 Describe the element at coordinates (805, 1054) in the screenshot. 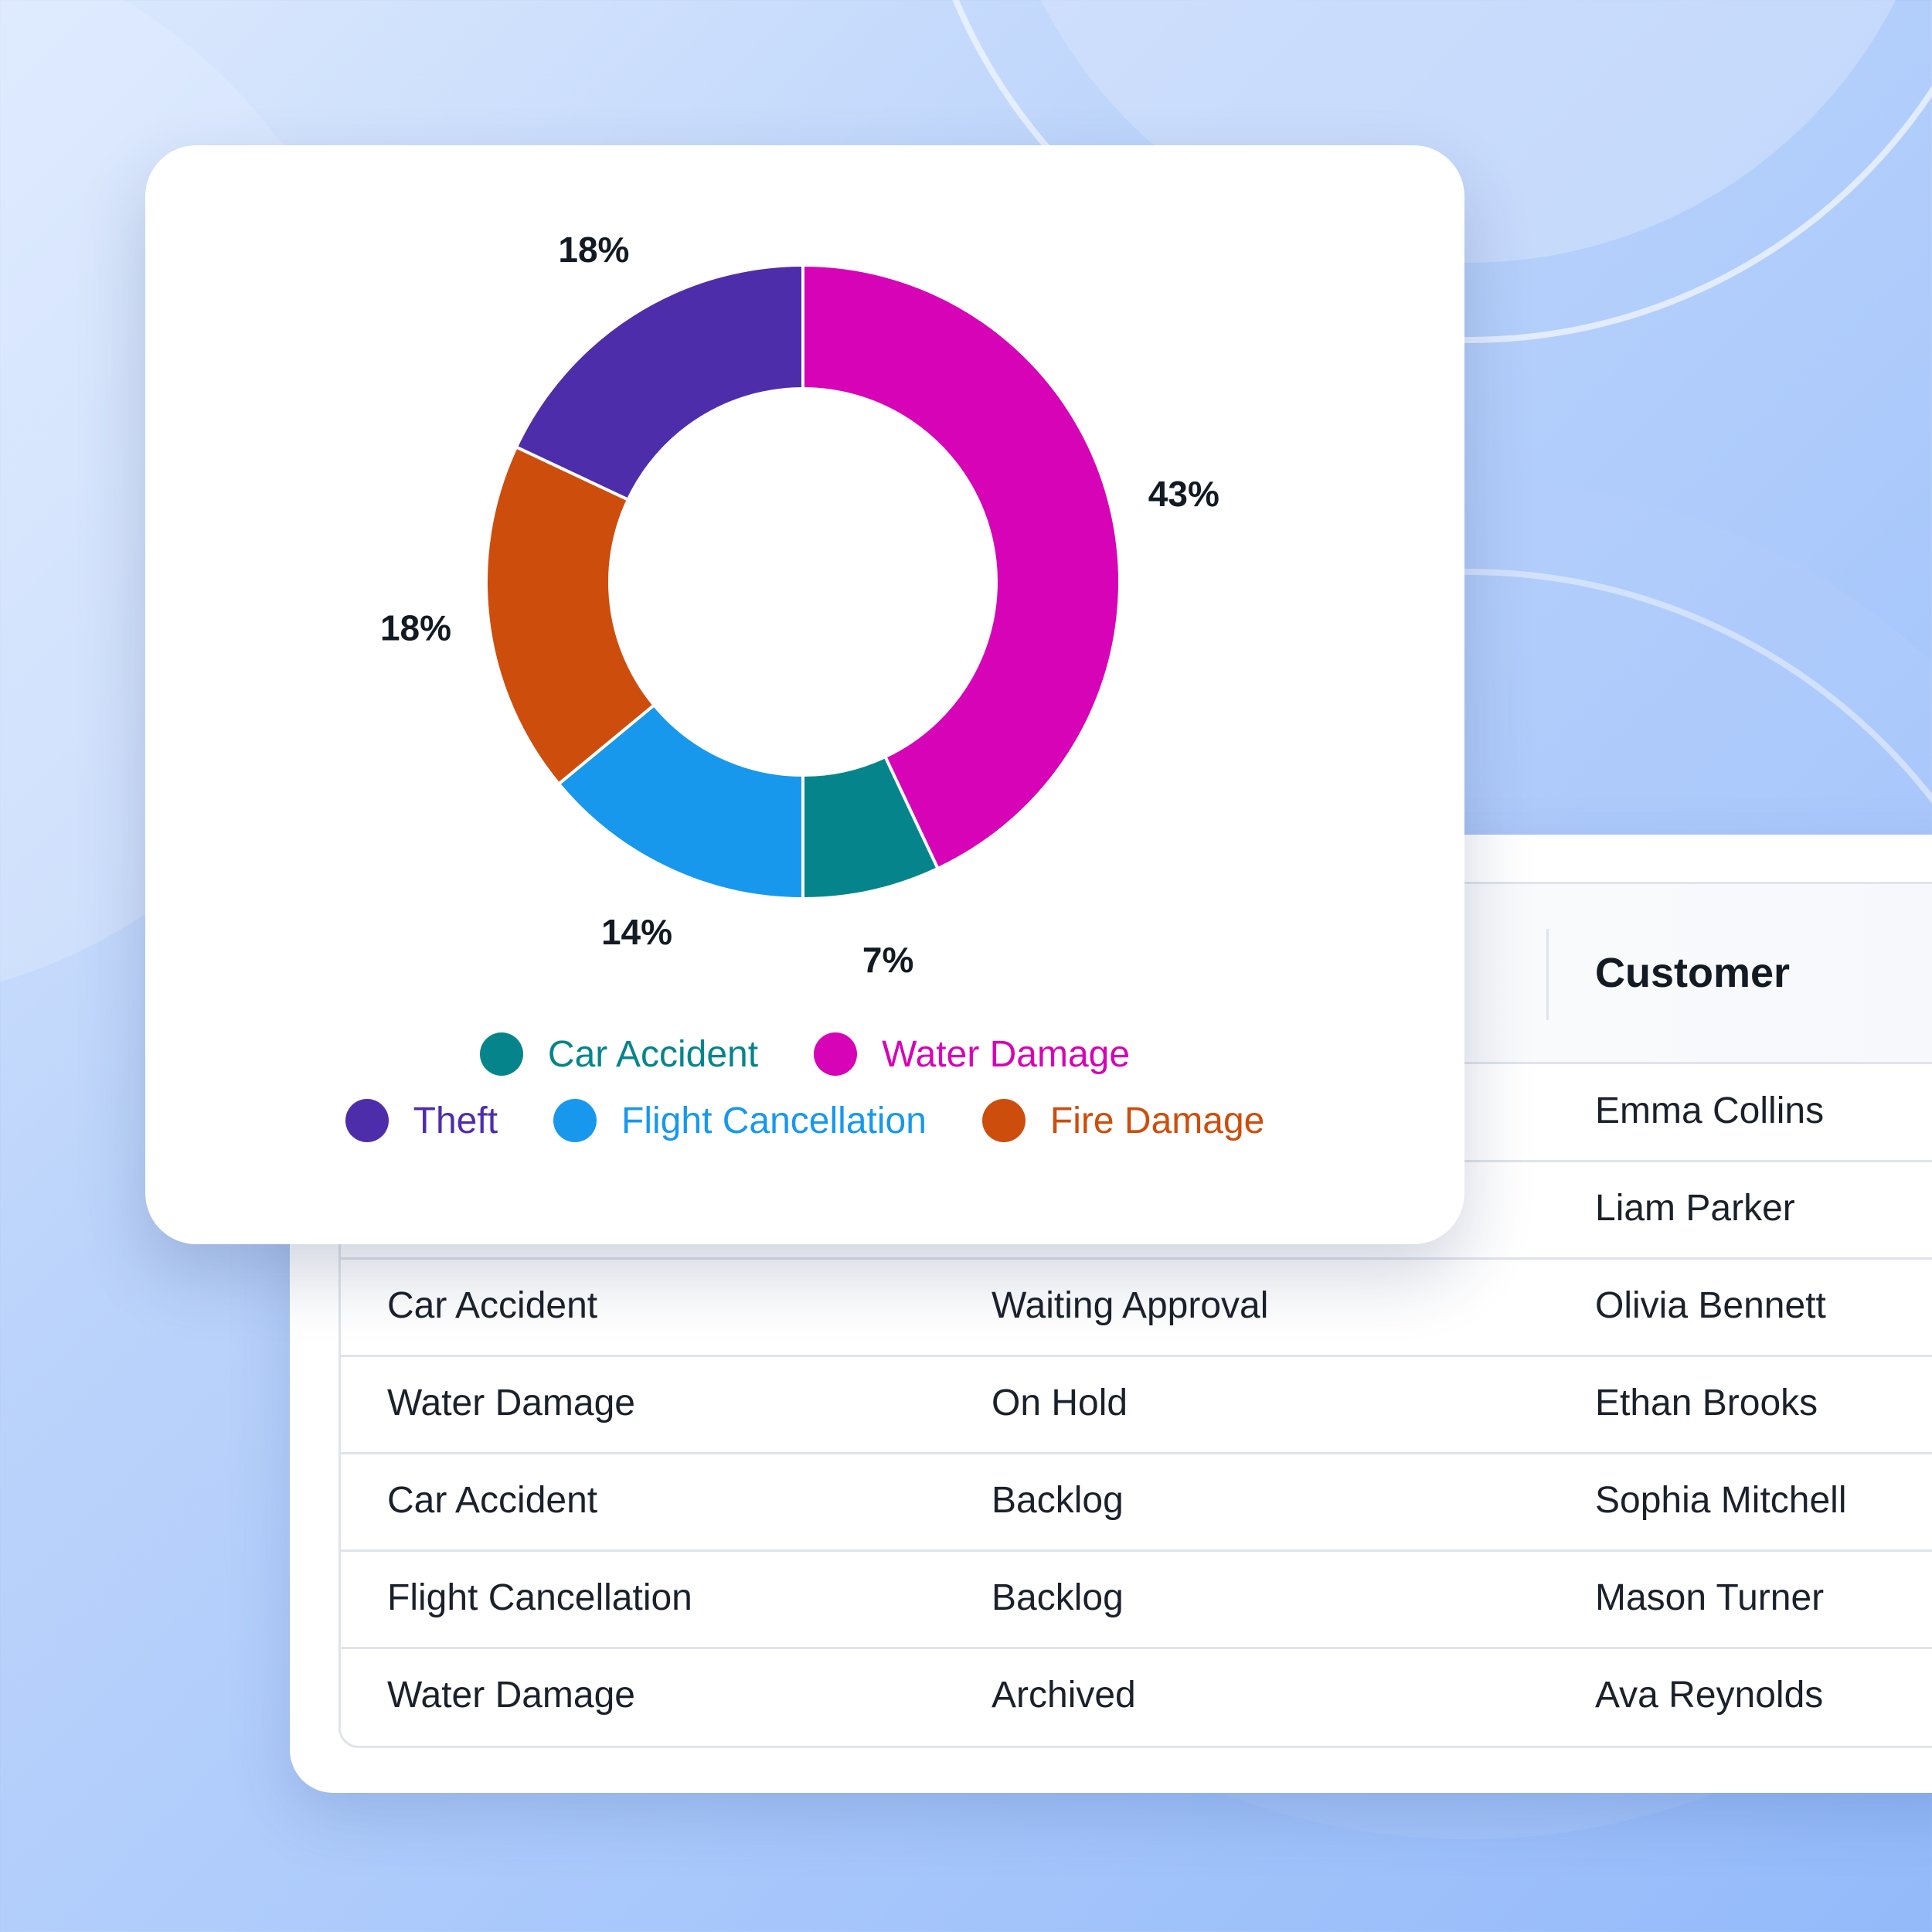

I see `legend-row-1: Car Accident Water Damage` at that location.